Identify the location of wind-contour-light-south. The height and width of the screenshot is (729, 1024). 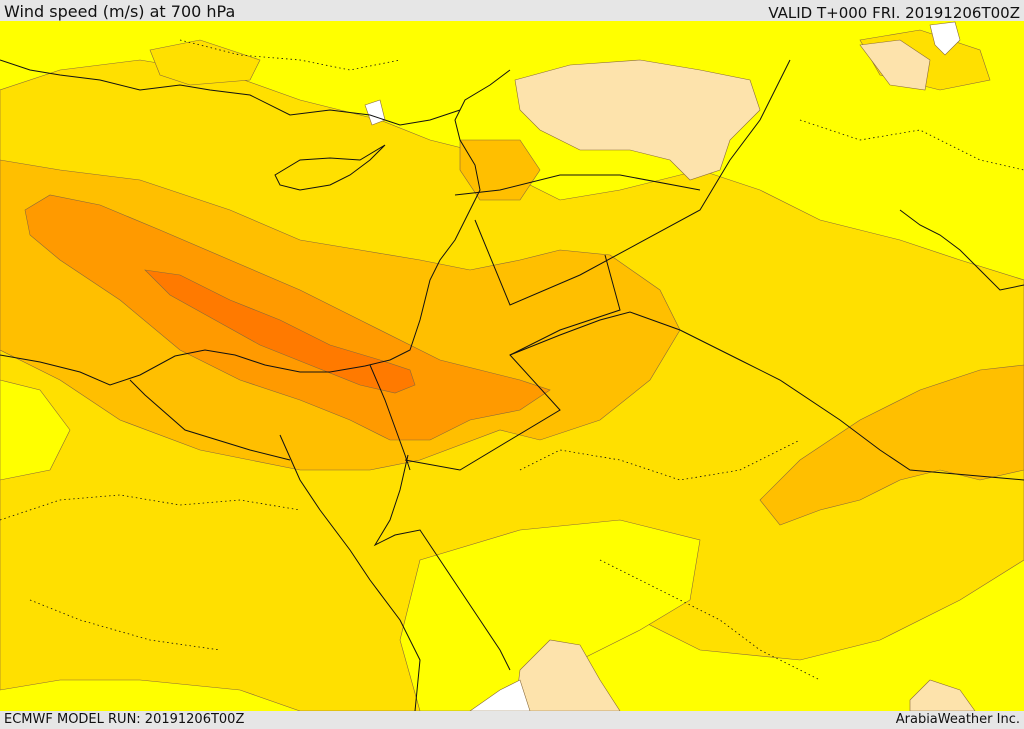
(550, 615).